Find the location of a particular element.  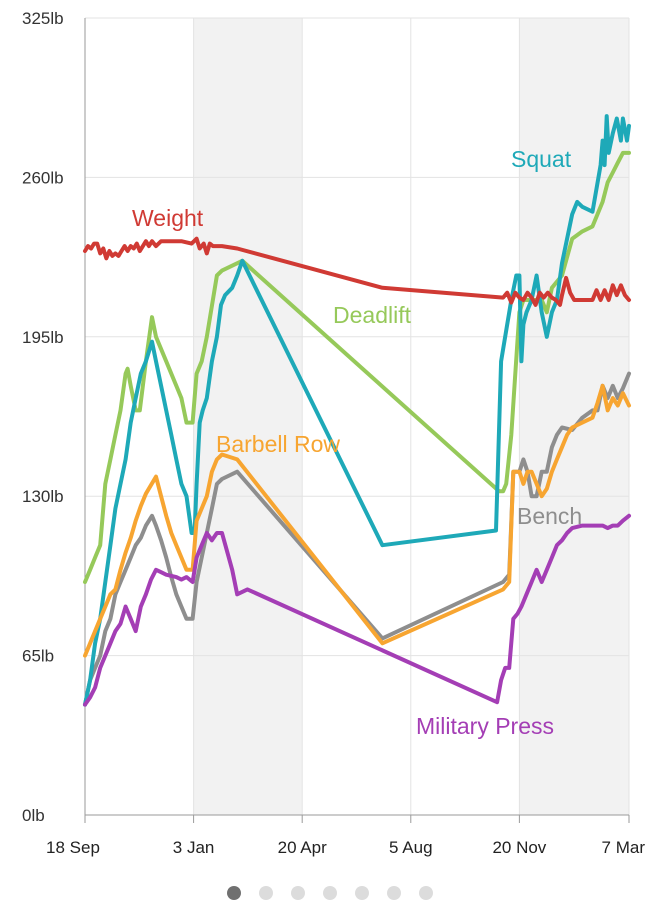

x-tick-label: 20 Nov is located at coordinates (519, 847).